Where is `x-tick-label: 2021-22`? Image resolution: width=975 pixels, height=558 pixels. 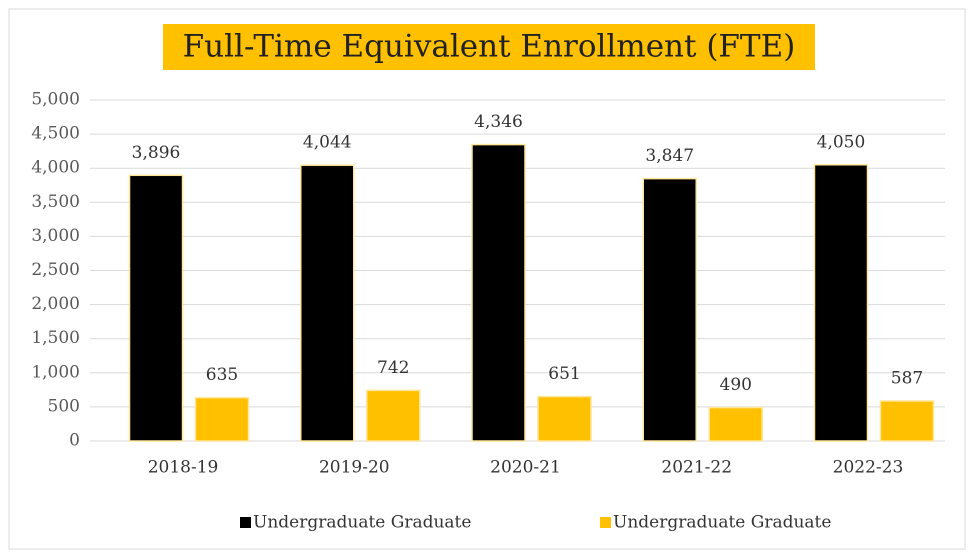
x-tick-label: 2021-22 is located at coordinates (696, 468).